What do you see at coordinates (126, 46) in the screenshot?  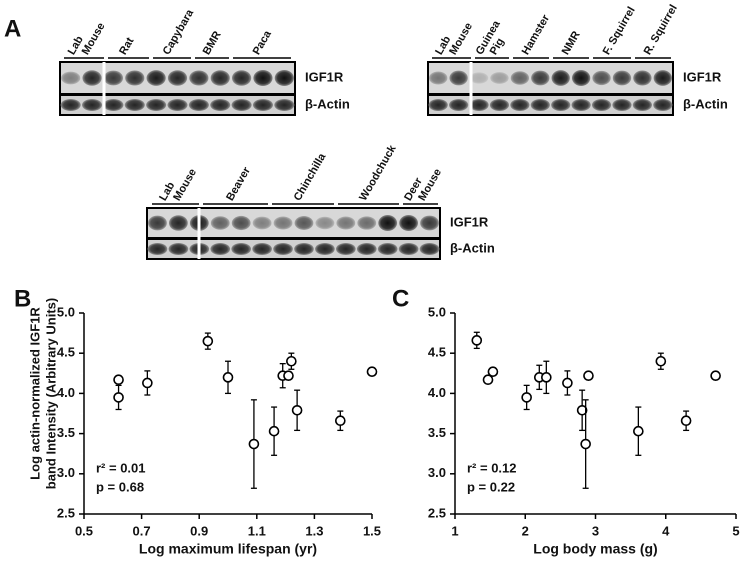 I see `group-label: Rat` at bounding box center [126, 46].